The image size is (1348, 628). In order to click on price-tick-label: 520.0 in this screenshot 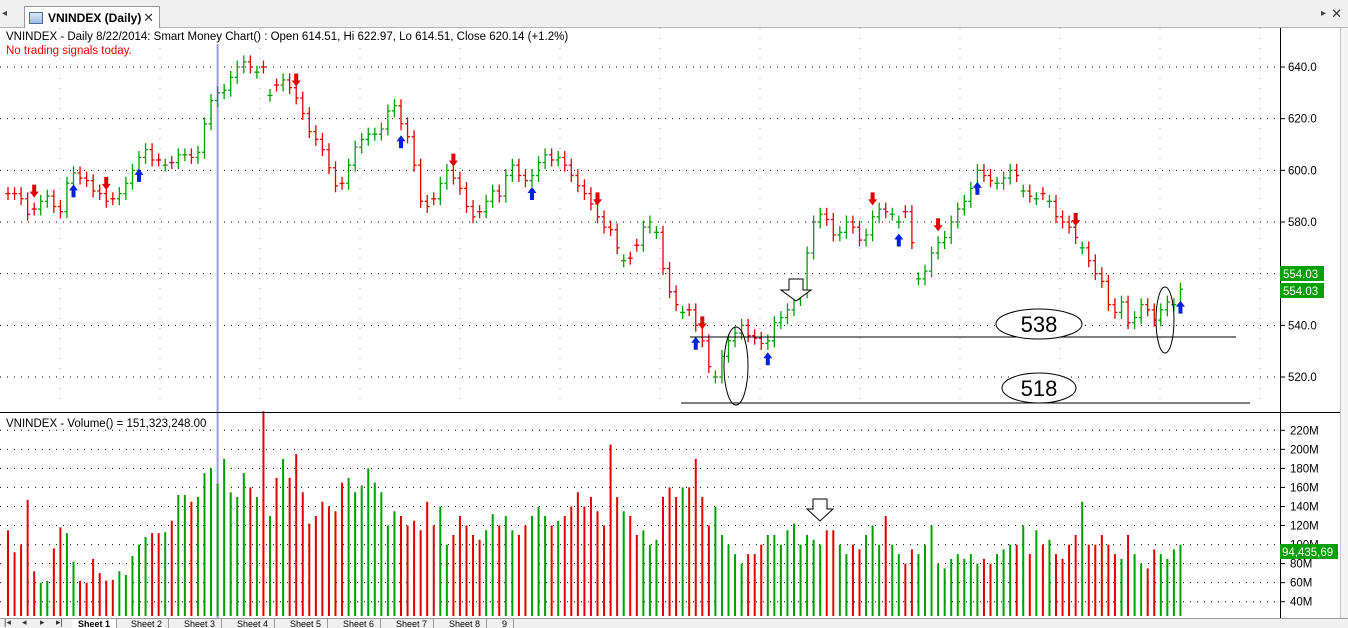, I will do `click(1302, 378)`.